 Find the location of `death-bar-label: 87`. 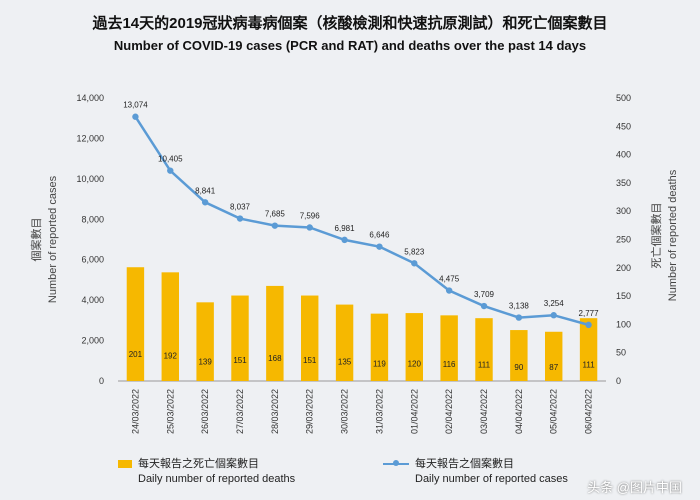

death-bar-label: 87 is located at coordinates (553, 367).